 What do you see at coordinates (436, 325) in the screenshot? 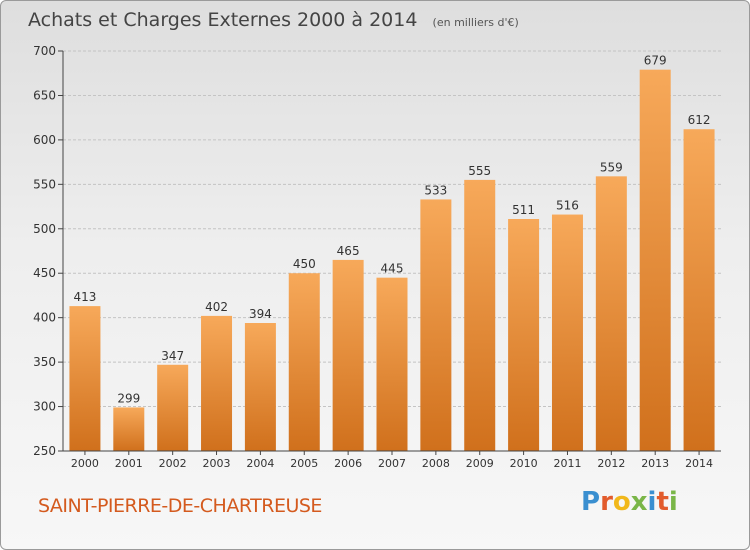
I see `bar-2008` at bounding box center [436, 325].